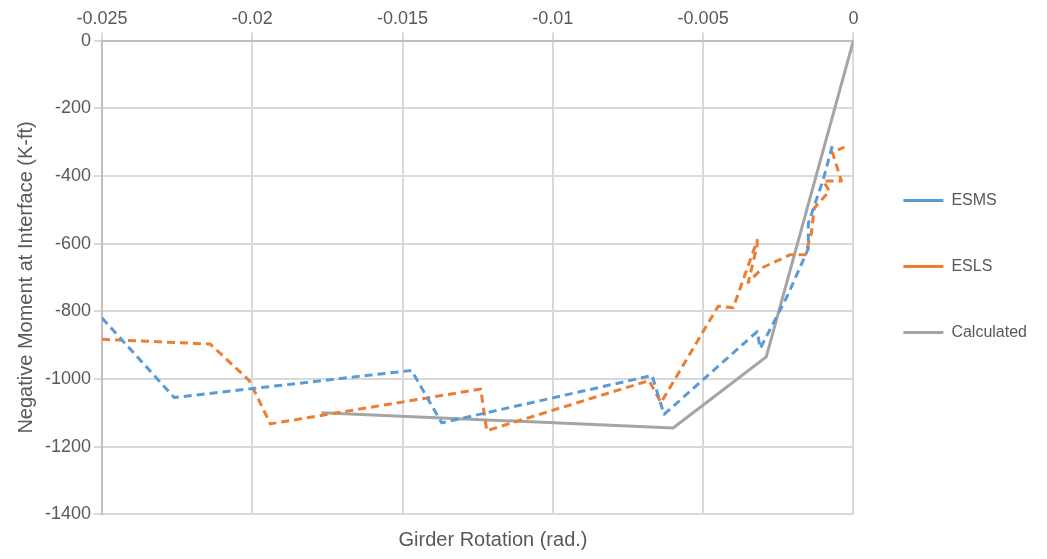 Image resolution: width=1047 pixels, height=559 pixels. What do you see at coordinates (974, 199) in the screenshot?
I see `legend-label: ESMS` at bounding box center [974, 199].